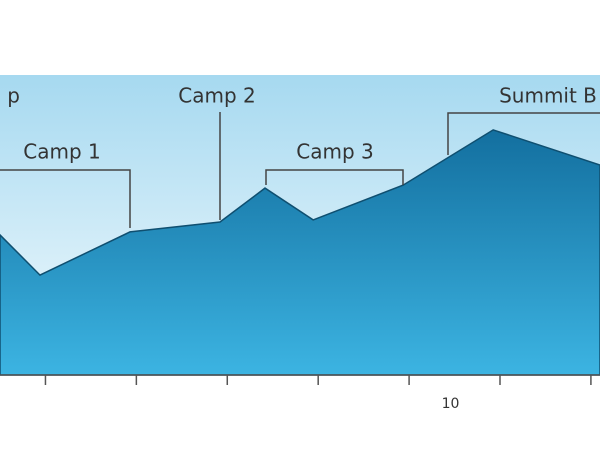 The image size is (600, 450). I want to click on annotation-label: Camp 1, so click(61, 152).